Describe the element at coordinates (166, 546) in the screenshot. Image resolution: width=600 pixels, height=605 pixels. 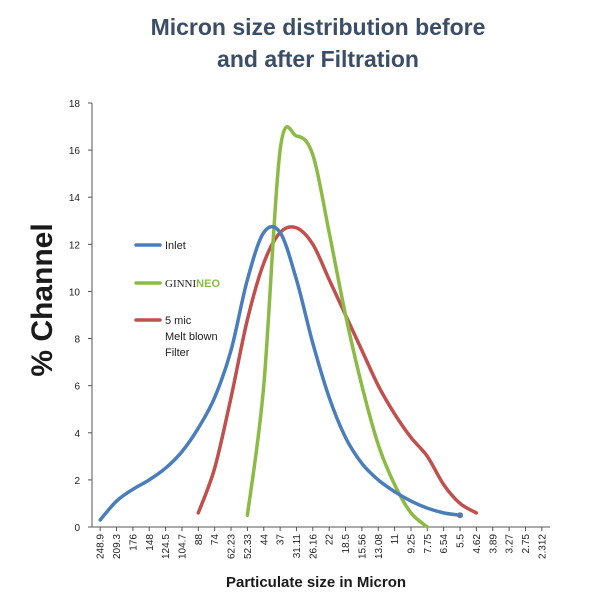
I see `x-tick-label: 124.5` at that location.